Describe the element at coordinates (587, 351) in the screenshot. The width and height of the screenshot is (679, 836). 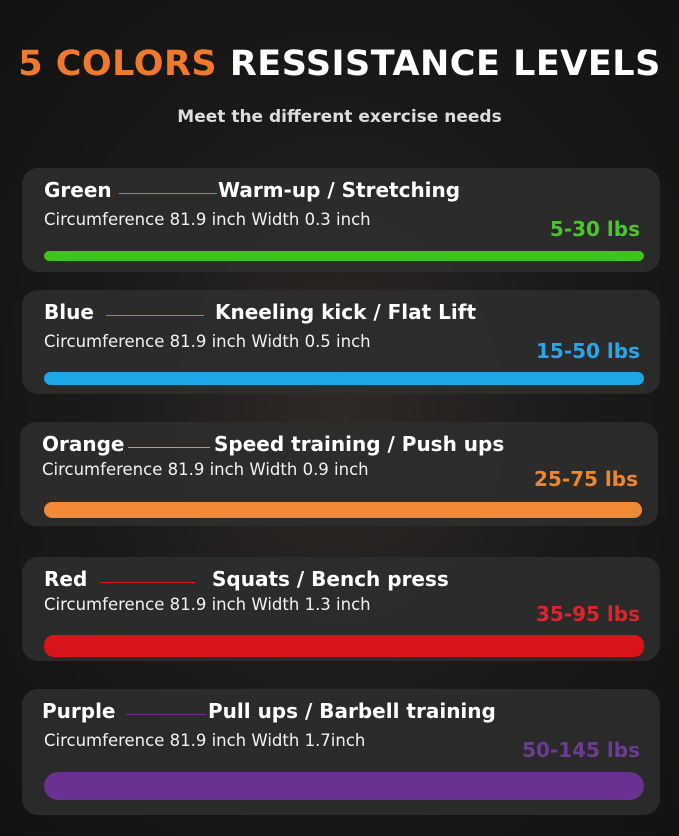
I see `level-range: 15-50 lbs` at that location.